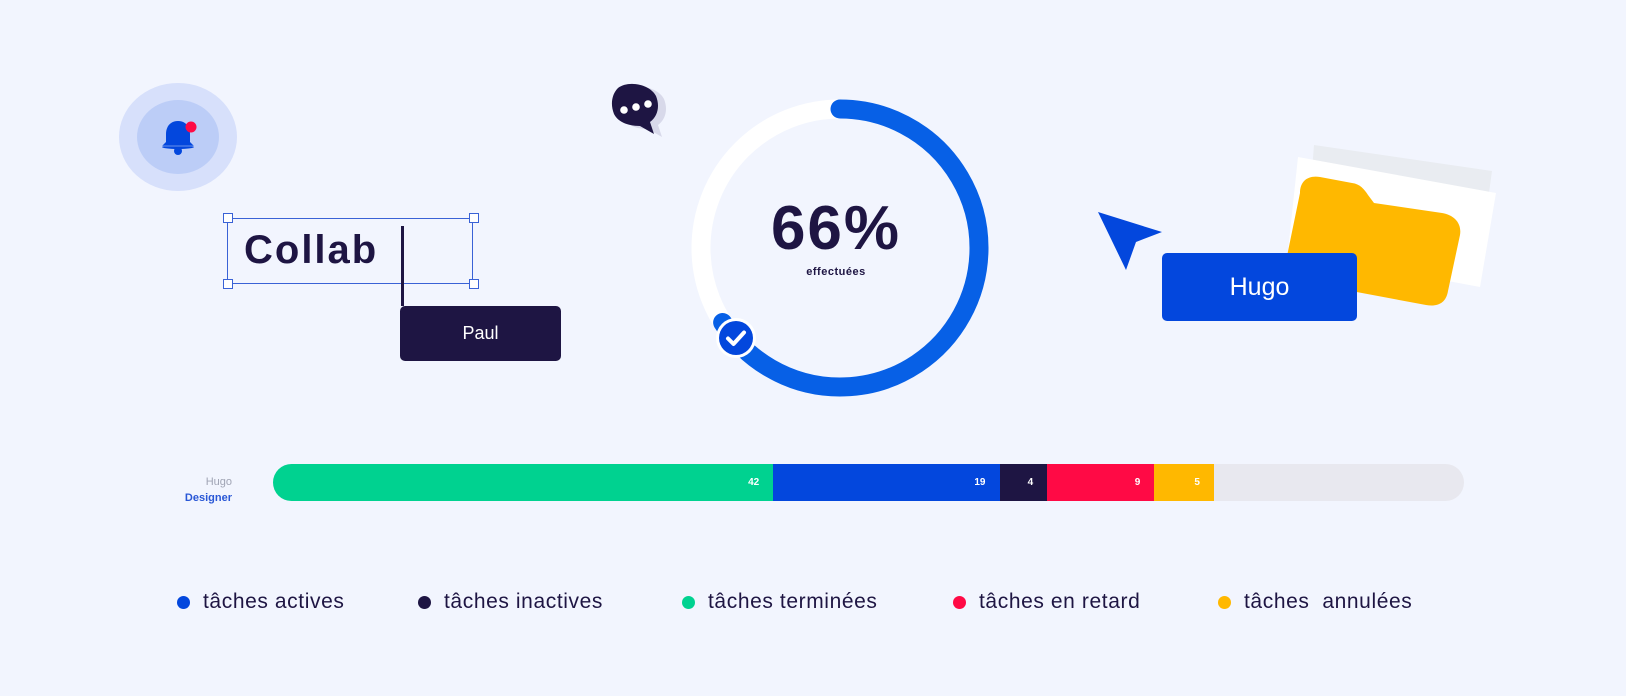  What do you see at coordinates (480, 333) in the screenshot?
I see `collaborator-tag-paul: Paul` at bounding box center [480, 333].